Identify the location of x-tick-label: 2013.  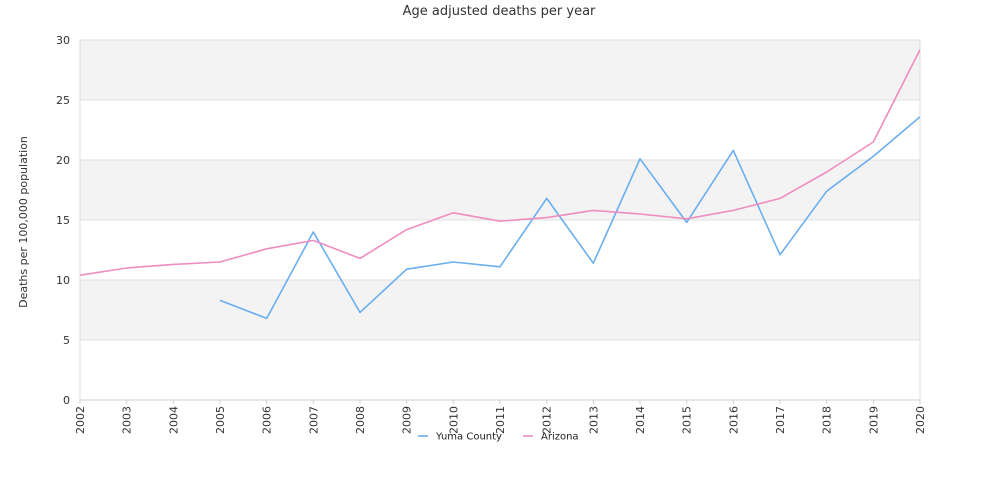
(593, 420).